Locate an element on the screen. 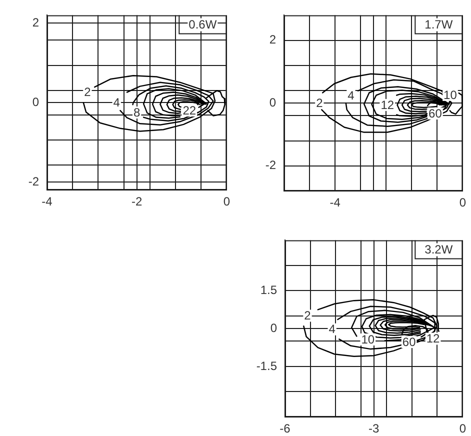 The width and height of the screenshot is (471, 436). annotation: 8 is located at coordinates (136, 112).